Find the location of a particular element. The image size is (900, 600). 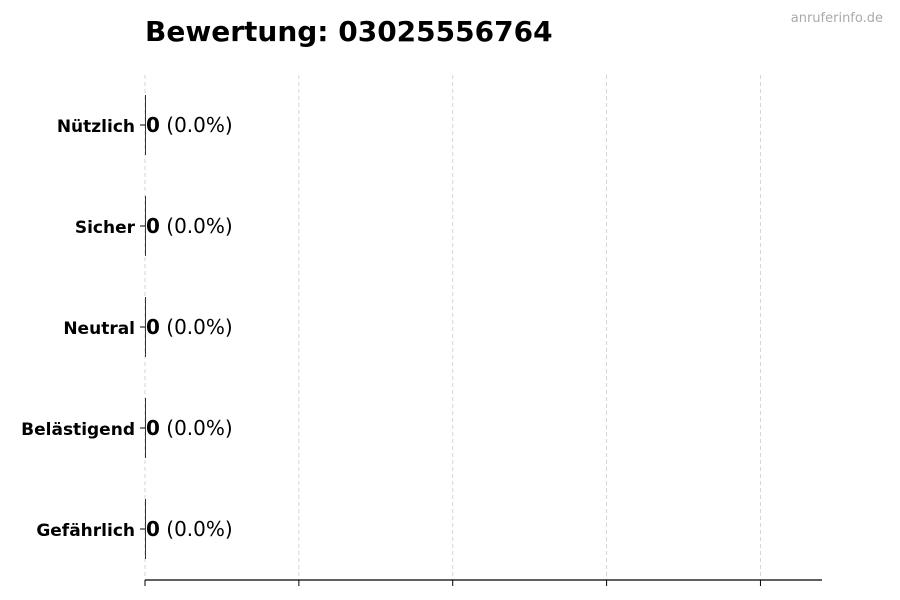

category-label: Nützlich is located at coordinates (96, 127).